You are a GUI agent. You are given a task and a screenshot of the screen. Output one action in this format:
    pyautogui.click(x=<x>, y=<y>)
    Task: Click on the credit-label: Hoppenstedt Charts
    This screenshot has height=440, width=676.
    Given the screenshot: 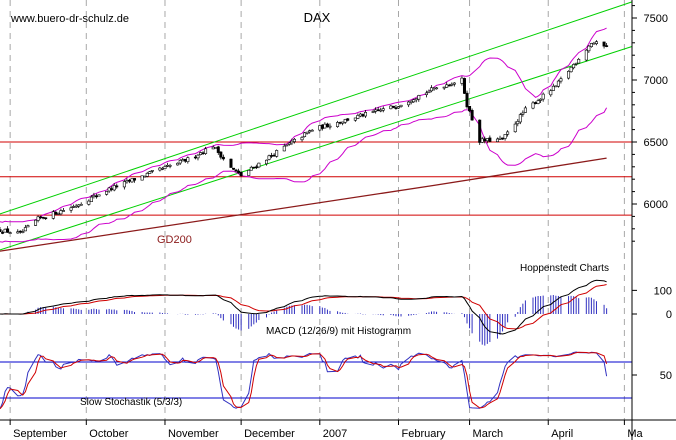 What is the action you would take?
    pyautogui.click(x=564, y=268)
    